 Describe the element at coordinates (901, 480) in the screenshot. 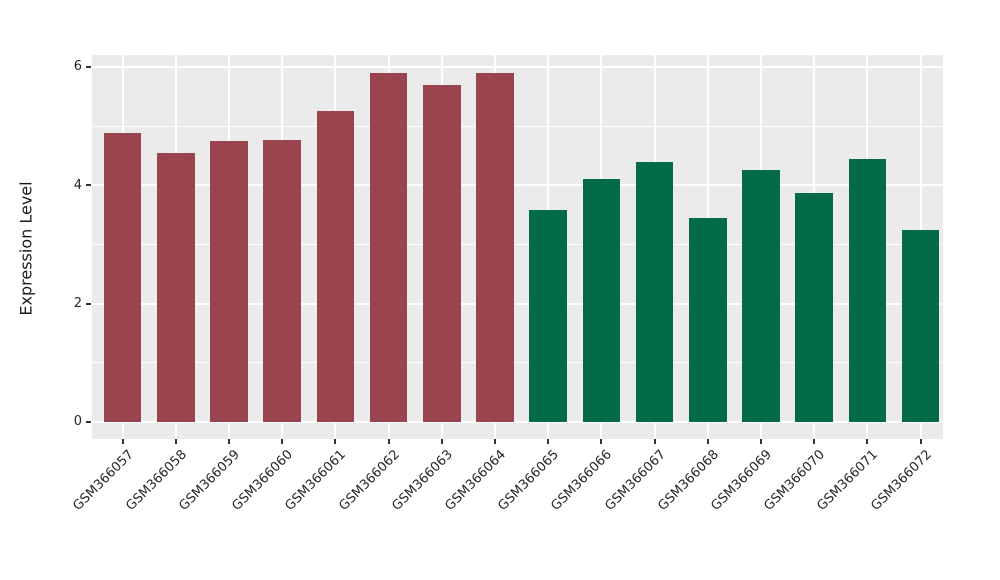

I see `x-tick-label: GSM366072` at that location.